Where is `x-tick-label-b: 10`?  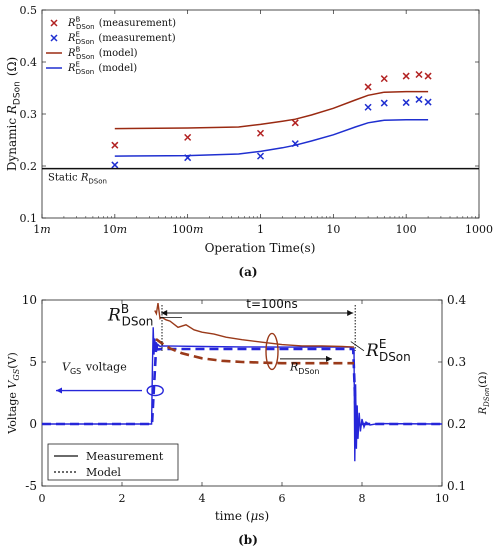 x-tick-label-b: 10 is located at coordinates (442, 498).